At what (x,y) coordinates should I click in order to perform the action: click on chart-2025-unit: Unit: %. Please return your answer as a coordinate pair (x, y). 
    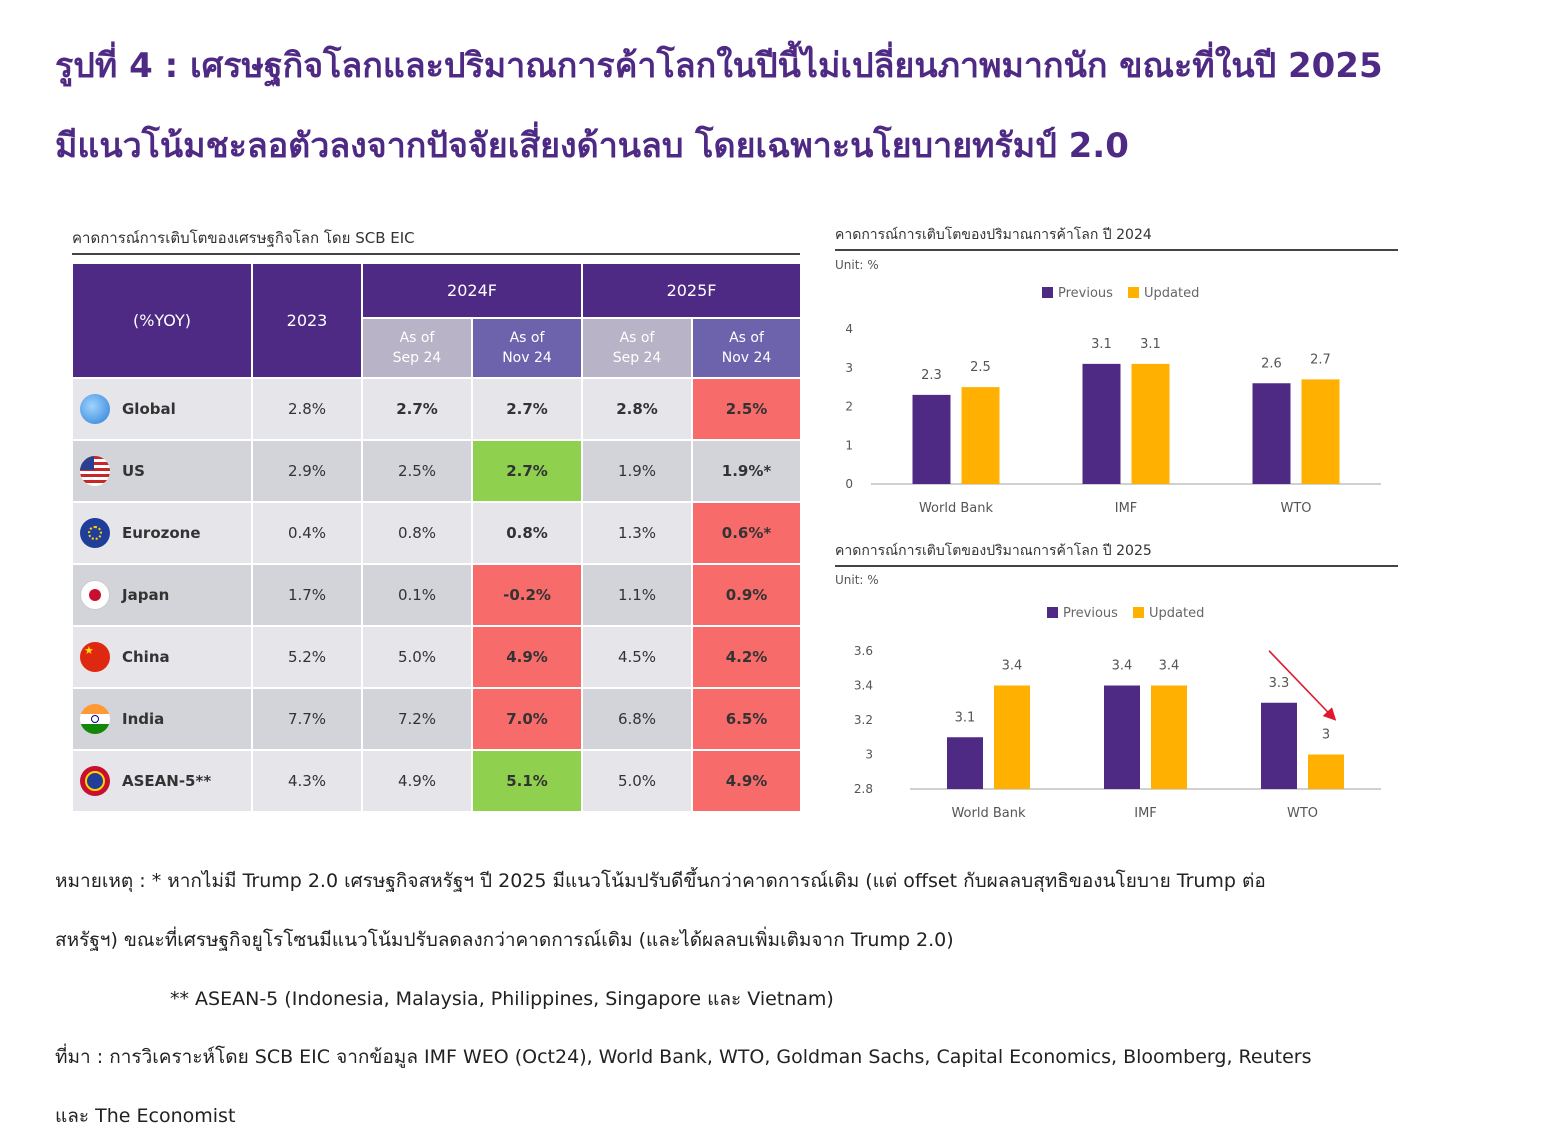
    Looking at the image, I should click on (857, 580).